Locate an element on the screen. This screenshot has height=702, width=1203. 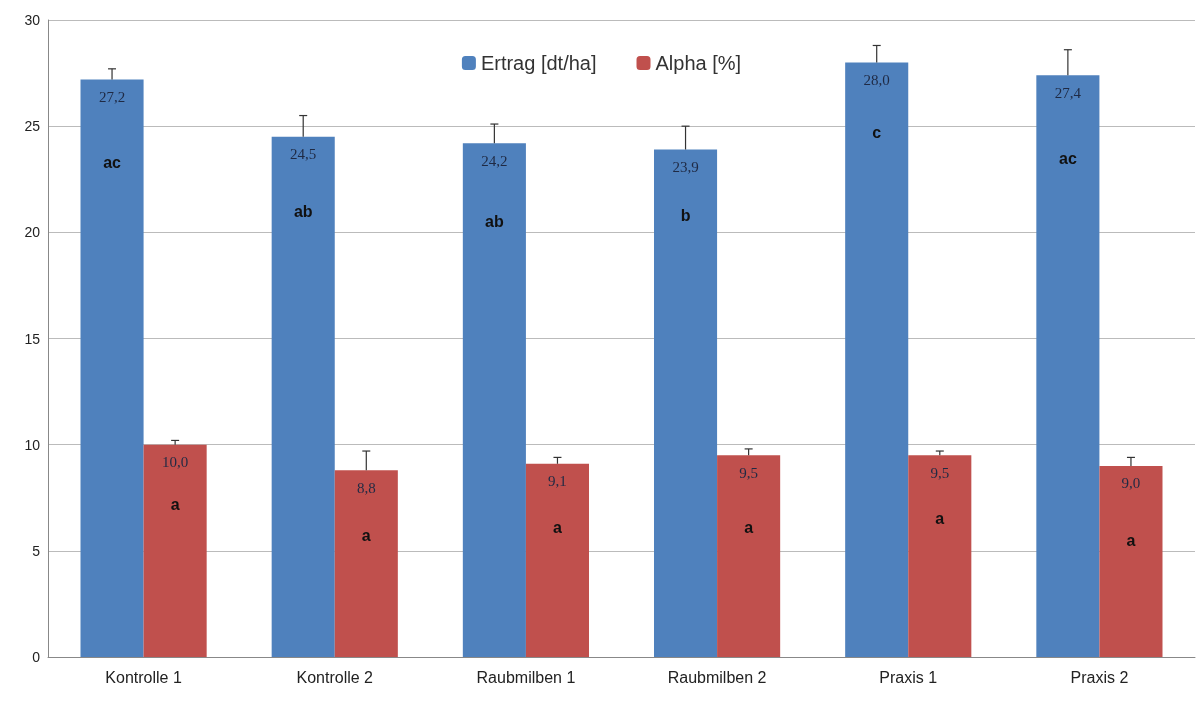
x-tick-label: Kontrolle 1 is located at coordinates (143, 677).